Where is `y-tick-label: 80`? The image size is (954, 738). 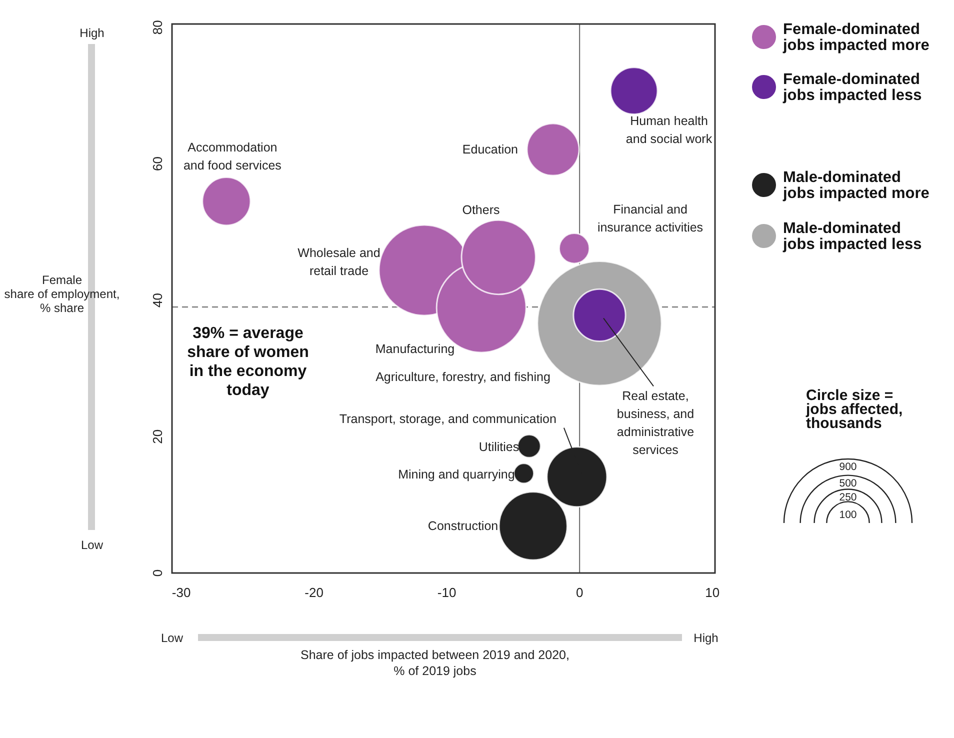 y-tick-label: 80 is located at coordinates (157, 27).